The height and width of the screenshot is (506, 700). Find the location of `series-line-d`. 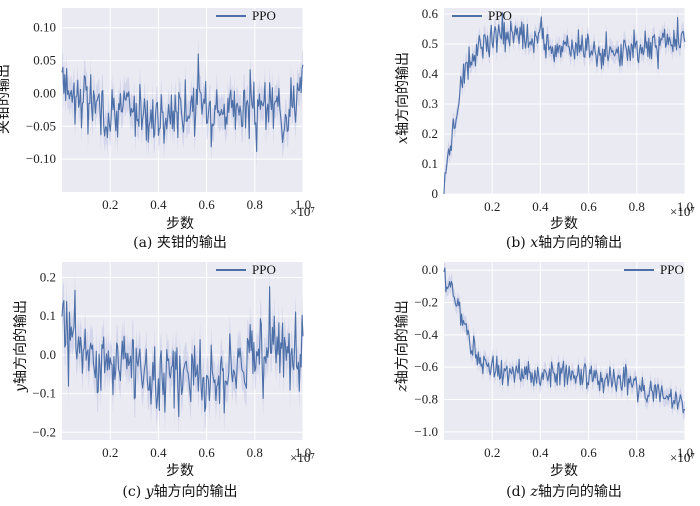

series-line-d is located at coordinates (564, 340).